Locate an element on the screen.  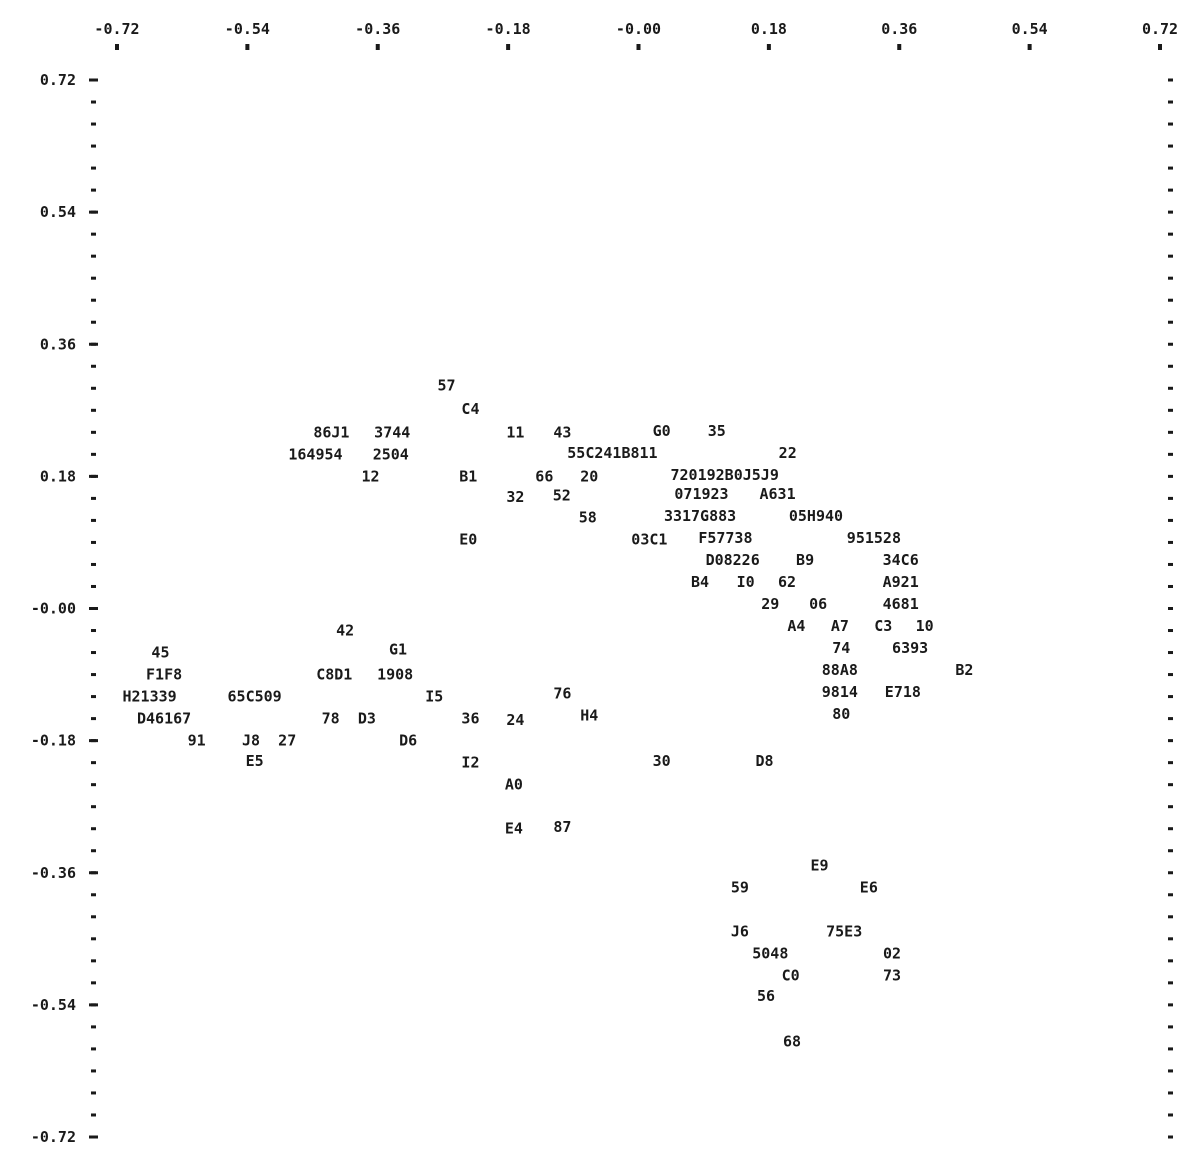
data-point-label: 12 is located at coordinates (370, 476).